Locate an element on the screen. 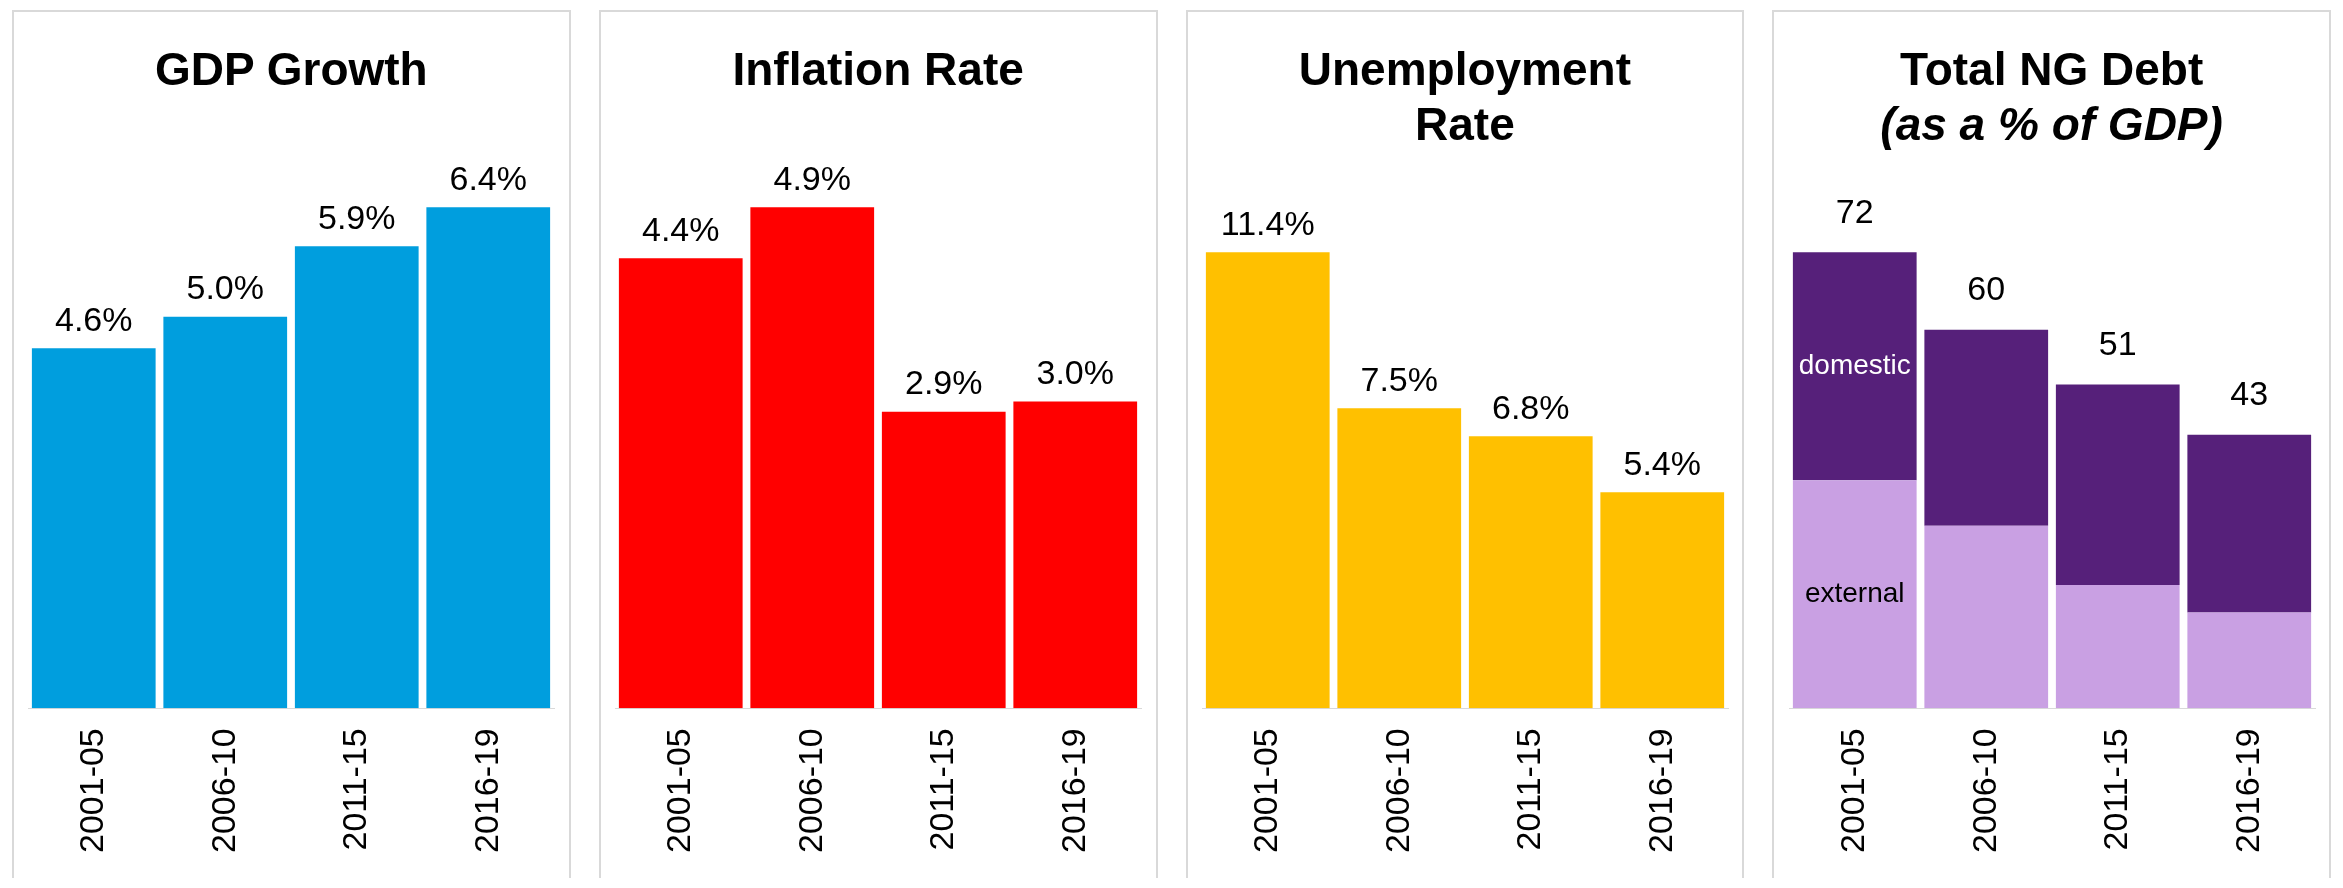  chart-title: GDP Growth is located at coordinates (291, 69).